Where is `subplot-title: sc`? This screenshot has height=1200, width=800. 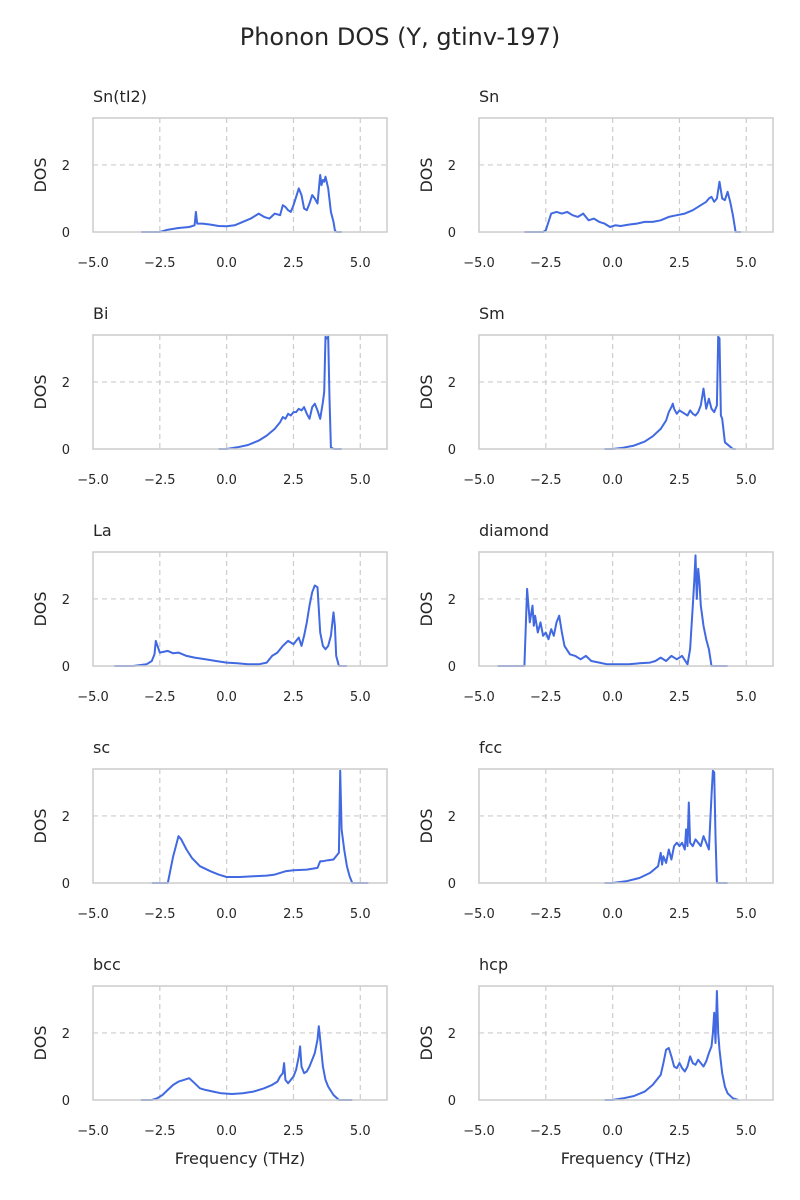 subplot-title: sc is located at coordinates (101, 747).